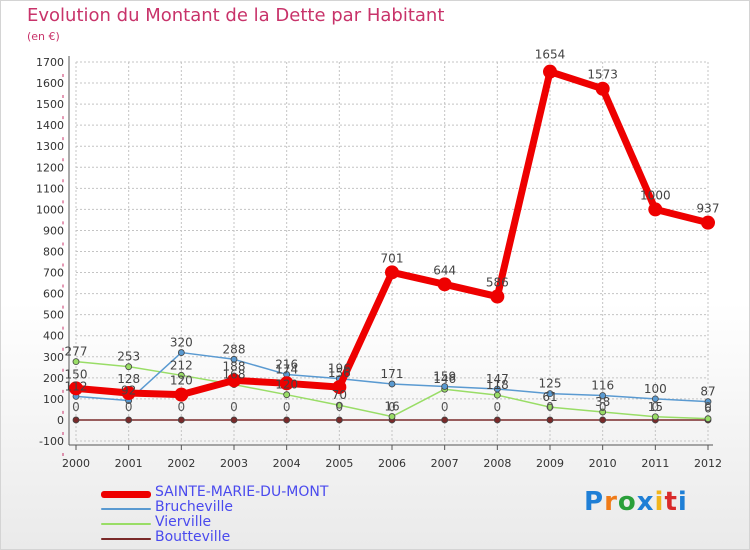 The width and height of the screenshot is (750, 550). What do you see at coordinates (53, 252) in the screenshot?
I see `y-tick-label: 800` at bounding box center [53, 252].